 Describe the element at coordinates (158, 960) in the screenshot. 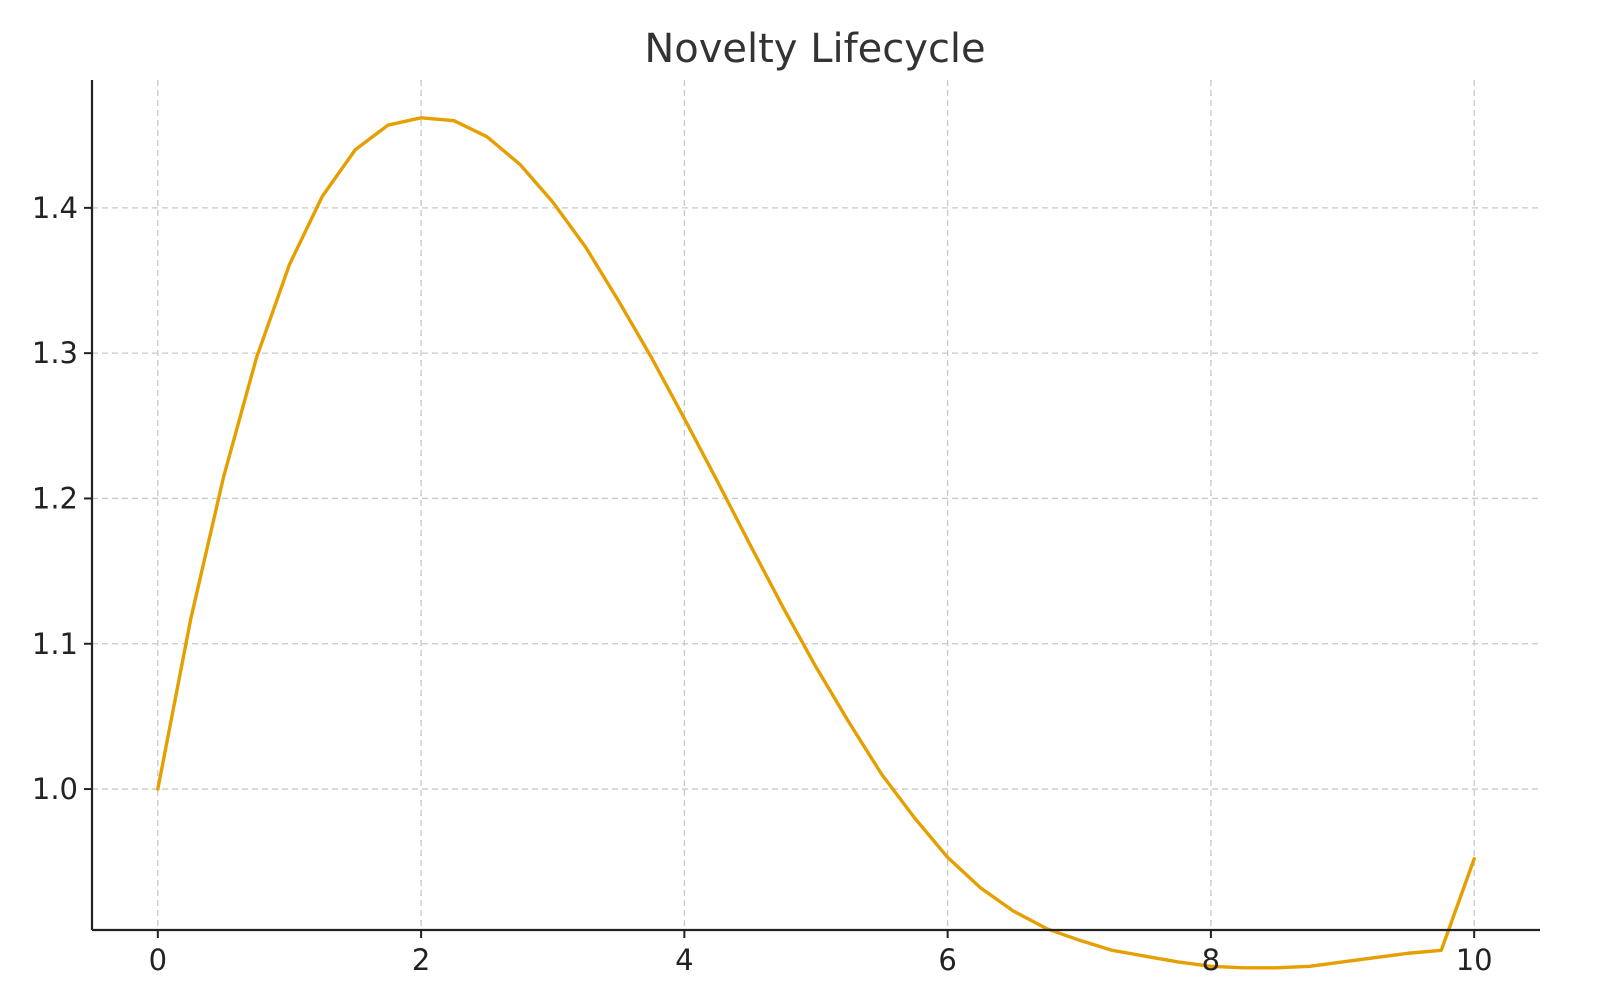

I see `x-tick-label: 0` at that location.